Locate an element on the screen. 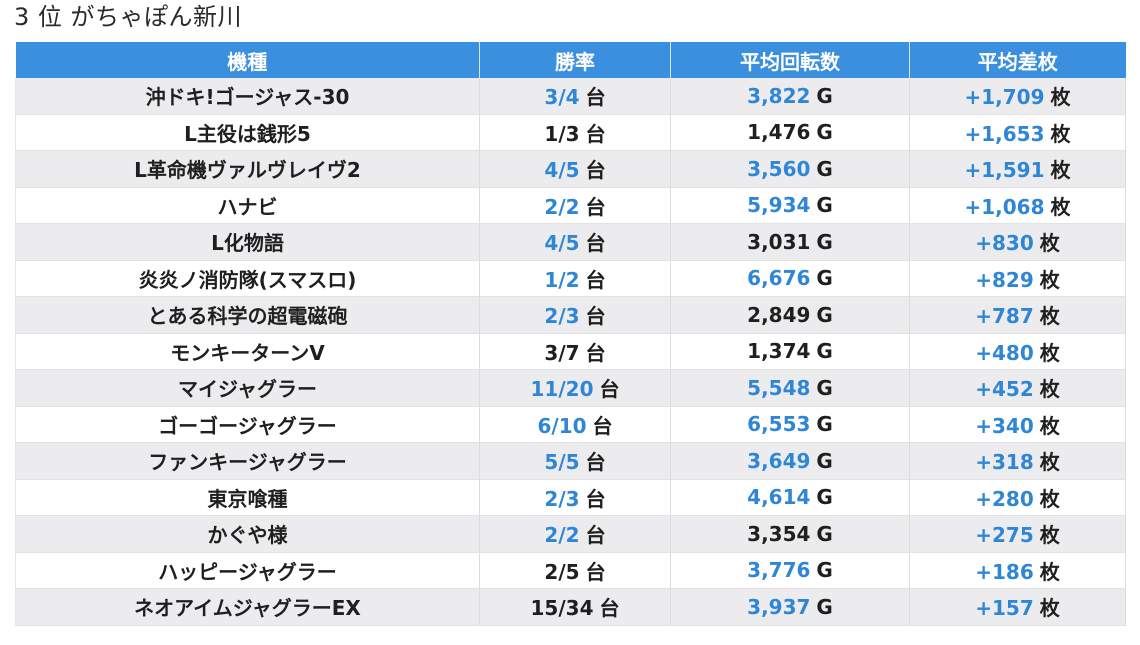 The image size is (1140, 645). avg-diff-value: +1,068 is located at coordinates (1004, 206).